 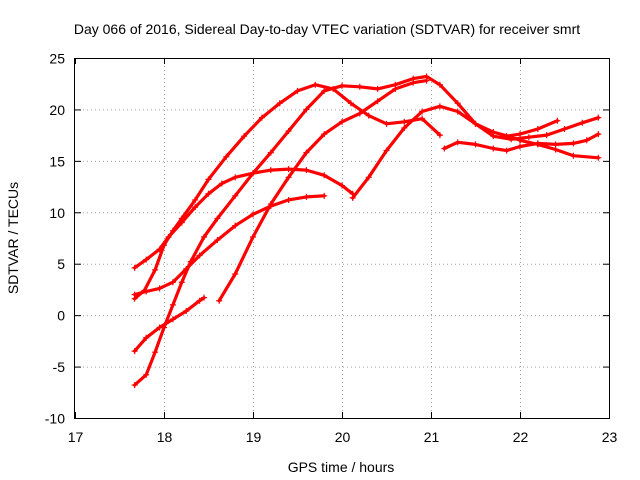 What do you see at coordinates (61, 264) in the screenshot?
I see `y-tick-label: 5` at bounding box center [61, 264].